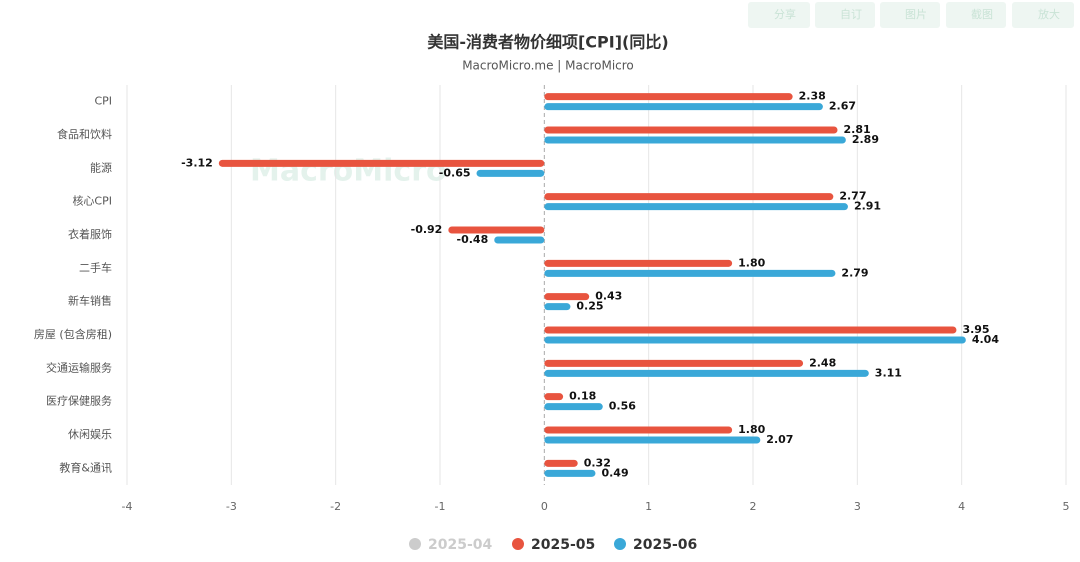 The image size is (1080, 562). I want to click on y-tick-label: 房屋 (包含房租), so click(73, 334).